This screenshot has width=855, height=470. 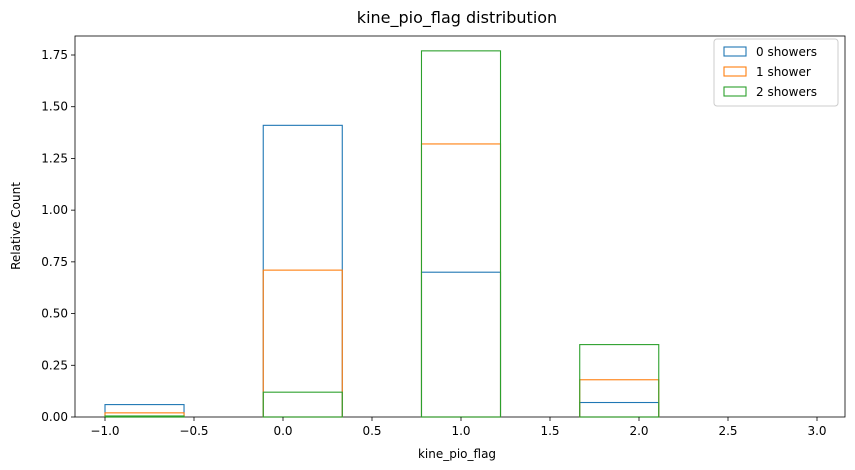 What do you see at coordinates (193, 431) in the screenshot?
I see `x-tick-label: −0.5` at bounding box center [193, 431].